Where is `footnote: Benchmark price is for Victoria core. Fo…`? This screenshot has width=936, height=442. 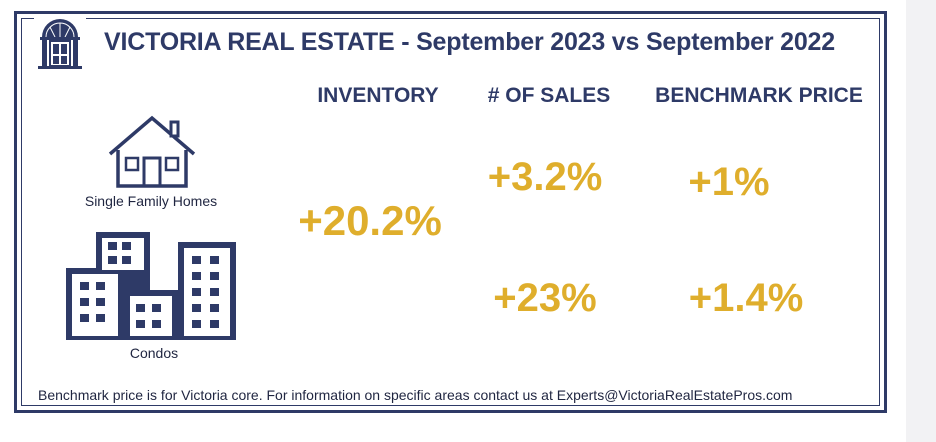 footnote: Benchmark price is for Victoria core. Fo… is located at coordinates (415, 395).